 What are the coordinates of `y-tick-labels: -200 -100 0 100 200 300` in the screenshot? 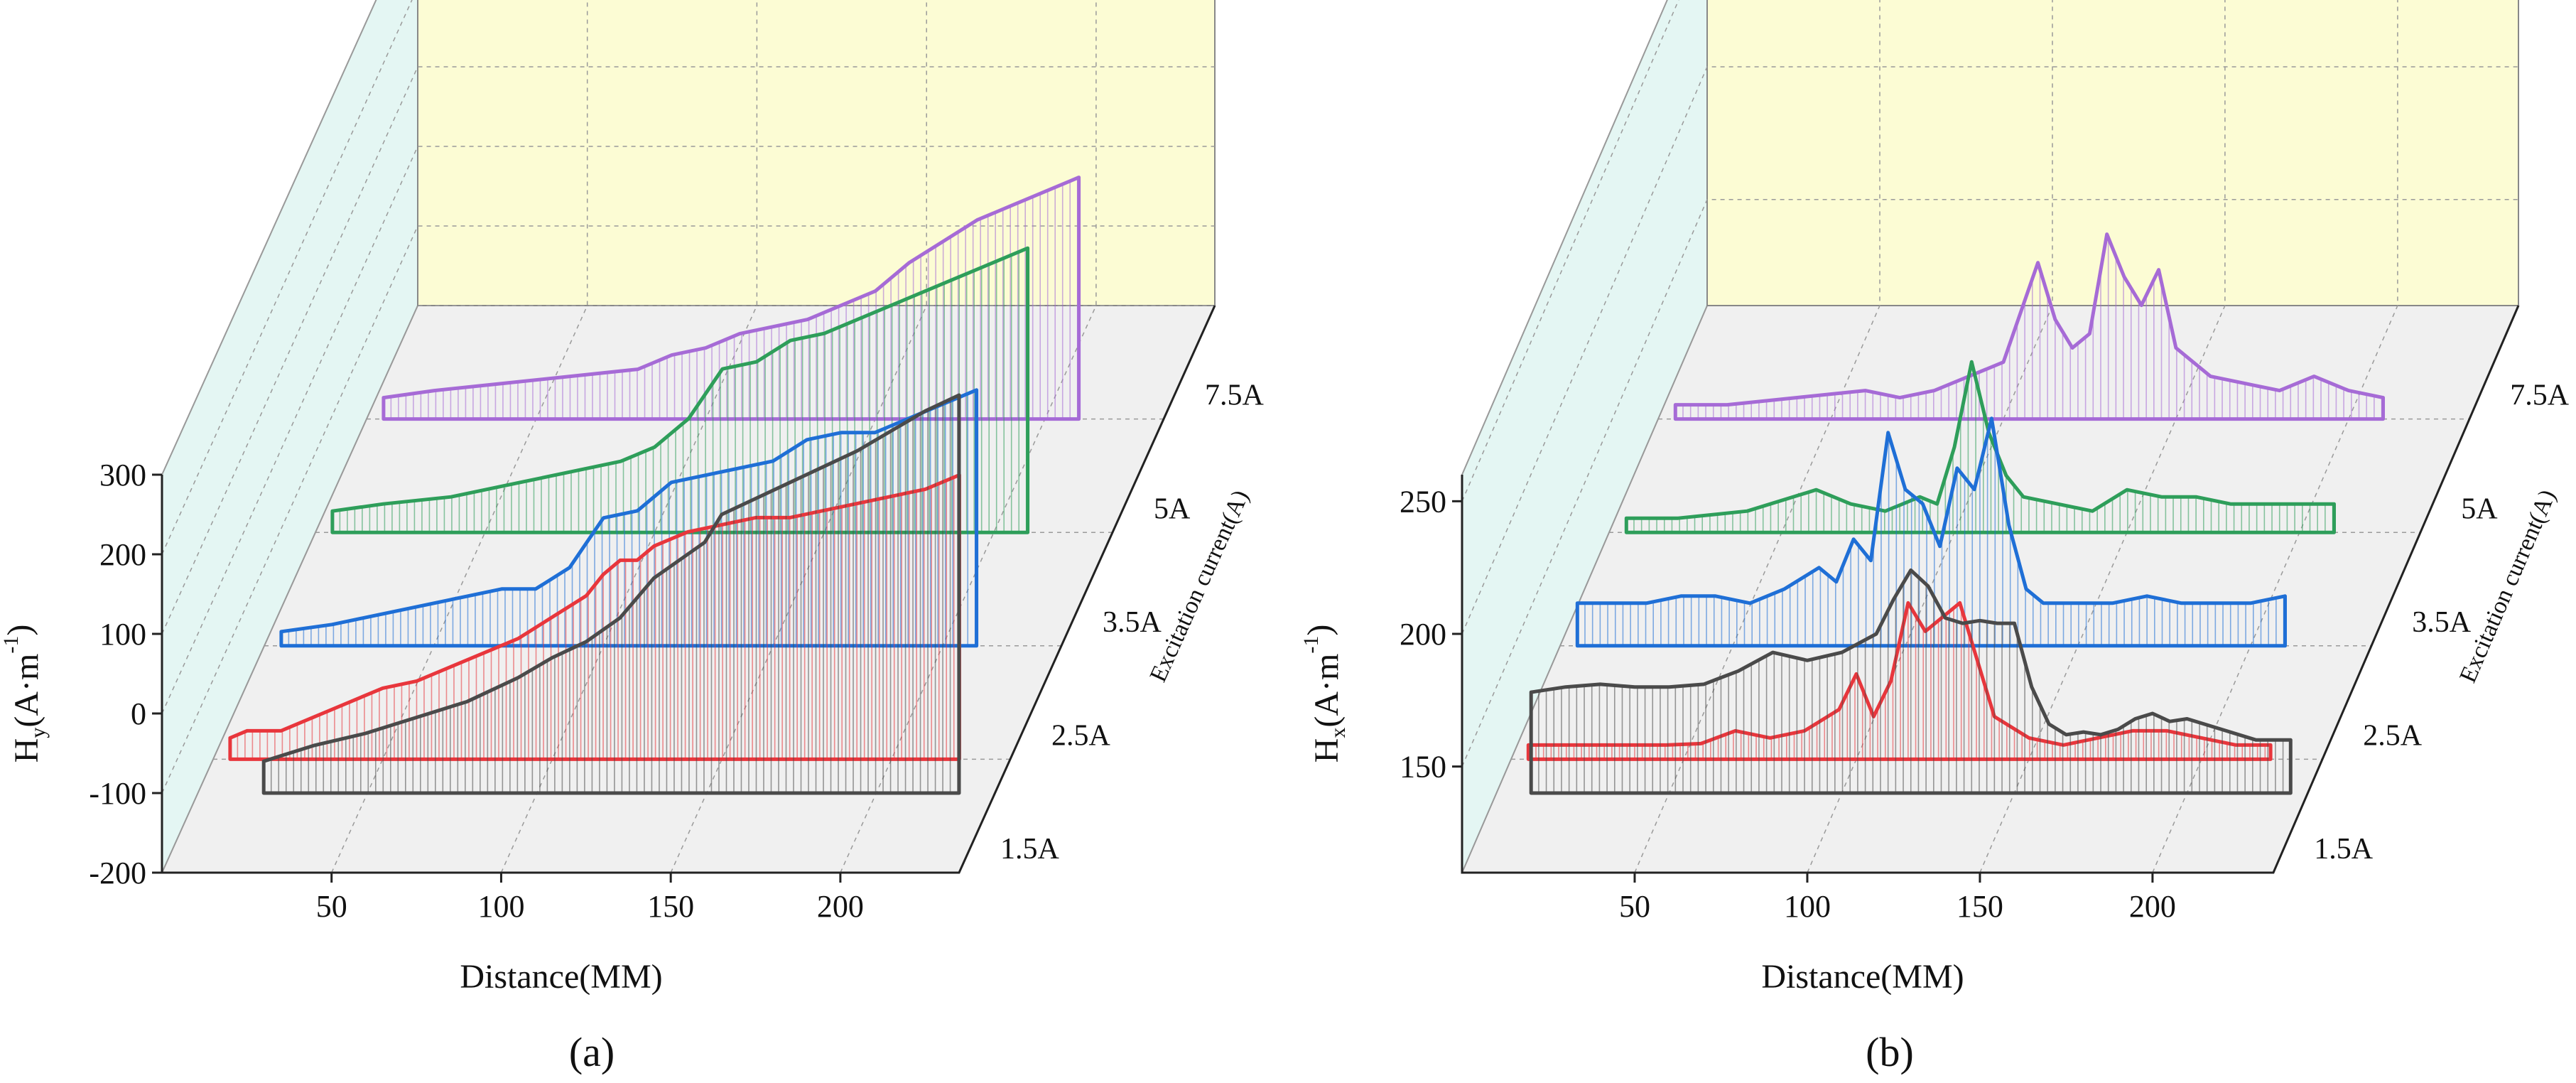 It's located at (125, 674).